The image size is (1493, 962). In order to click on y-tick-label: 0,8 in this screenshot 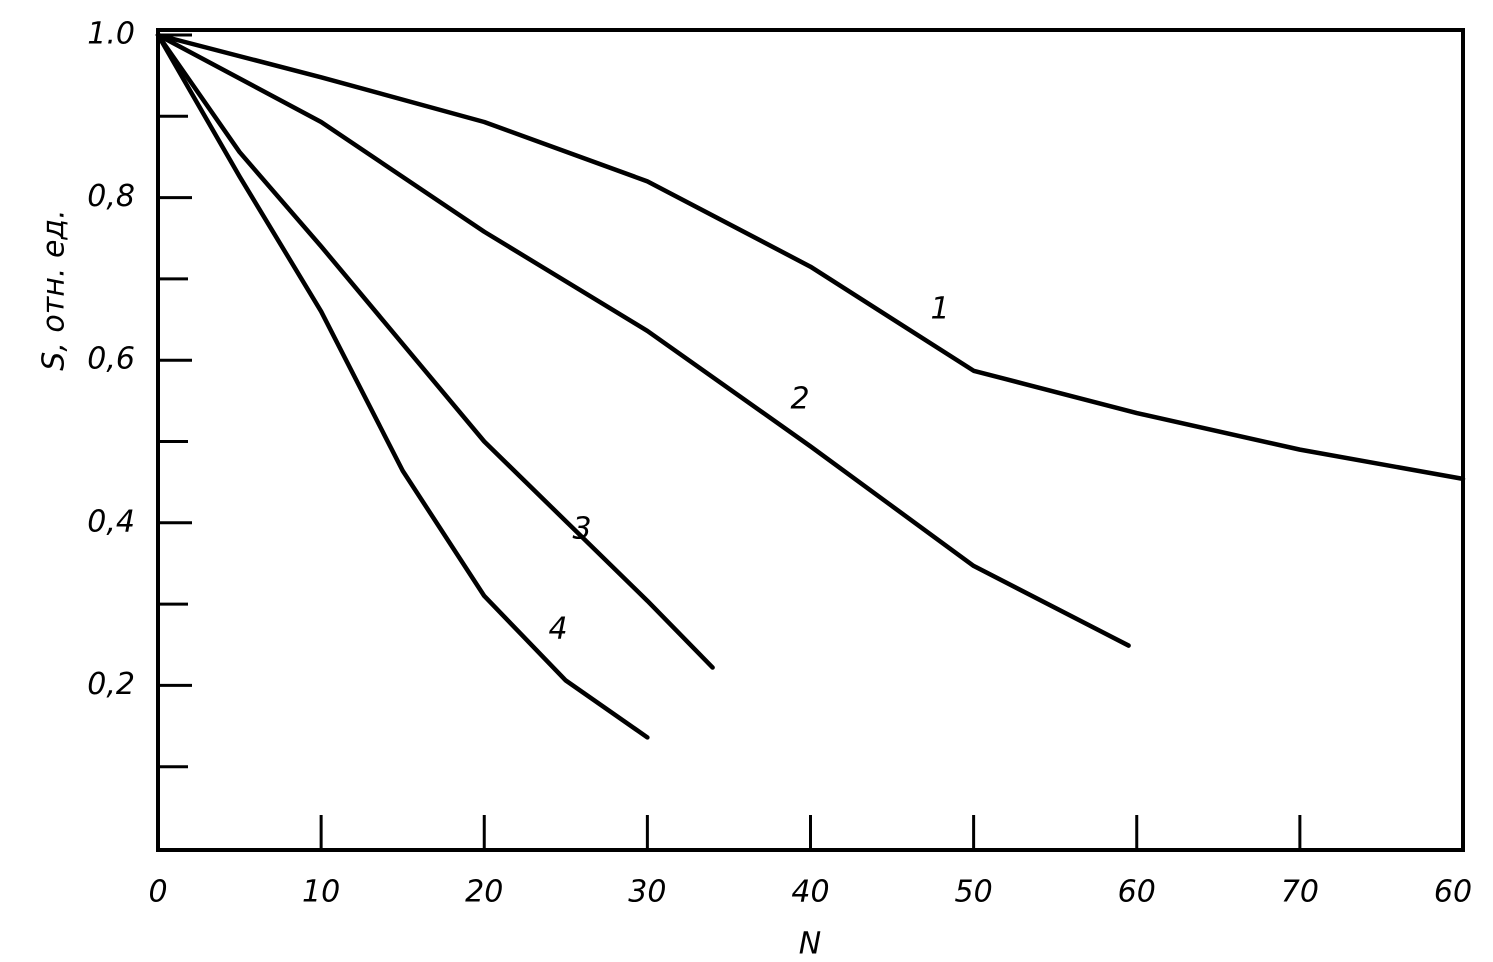, I will do `click(111, 196)`.